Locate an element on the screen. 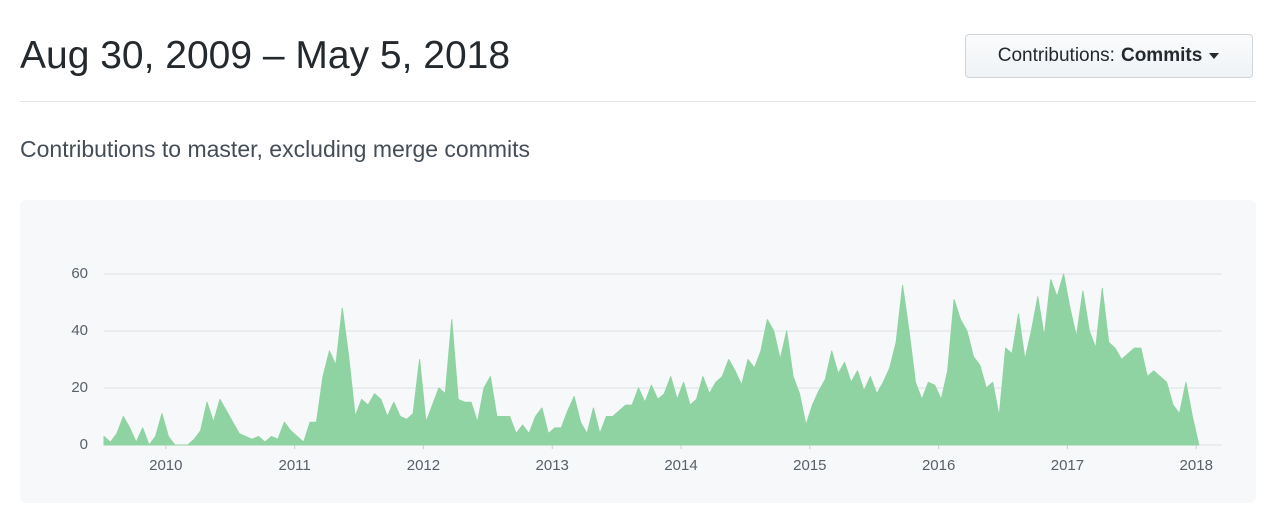  y-tick-label: 60 is located at coordinates (79, 273).